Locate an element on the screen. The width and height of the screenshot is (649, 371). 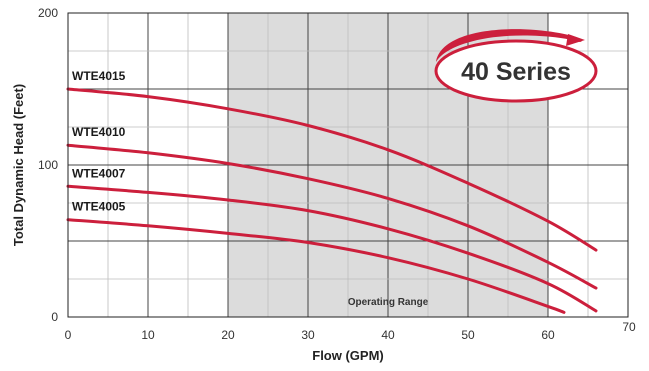
x-tick-label: 50 is located at coordinates (468, 335).